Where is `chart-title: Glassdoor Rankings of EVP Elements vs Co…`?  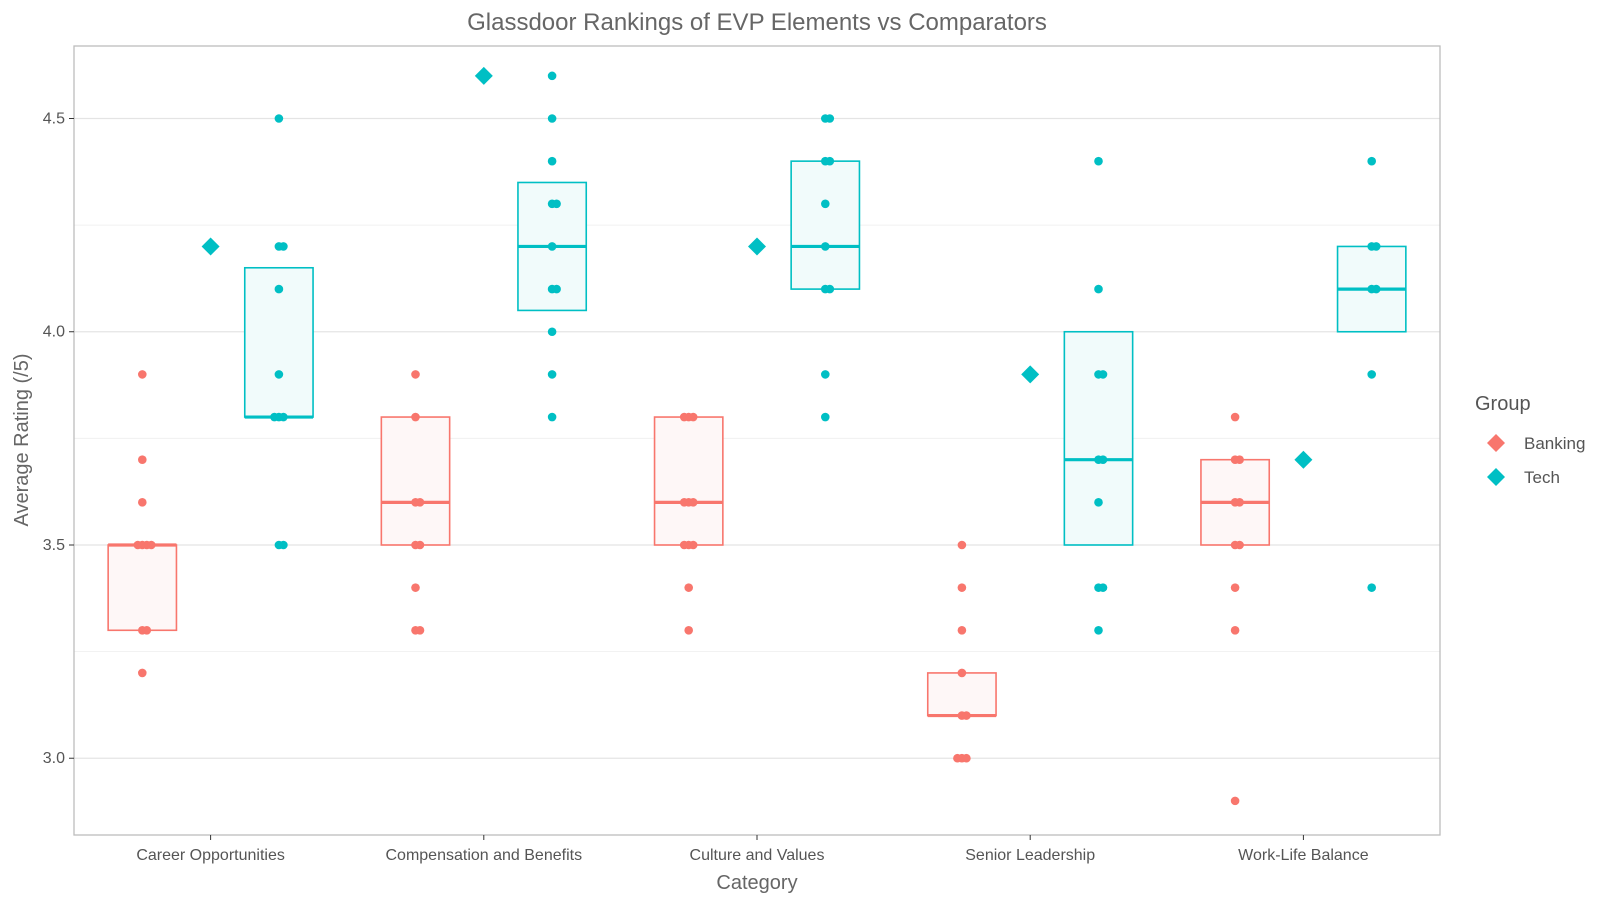 chart-title: Glassdoor Rankings of EVP Elements vs Co… is located at coordinates (757, 22).